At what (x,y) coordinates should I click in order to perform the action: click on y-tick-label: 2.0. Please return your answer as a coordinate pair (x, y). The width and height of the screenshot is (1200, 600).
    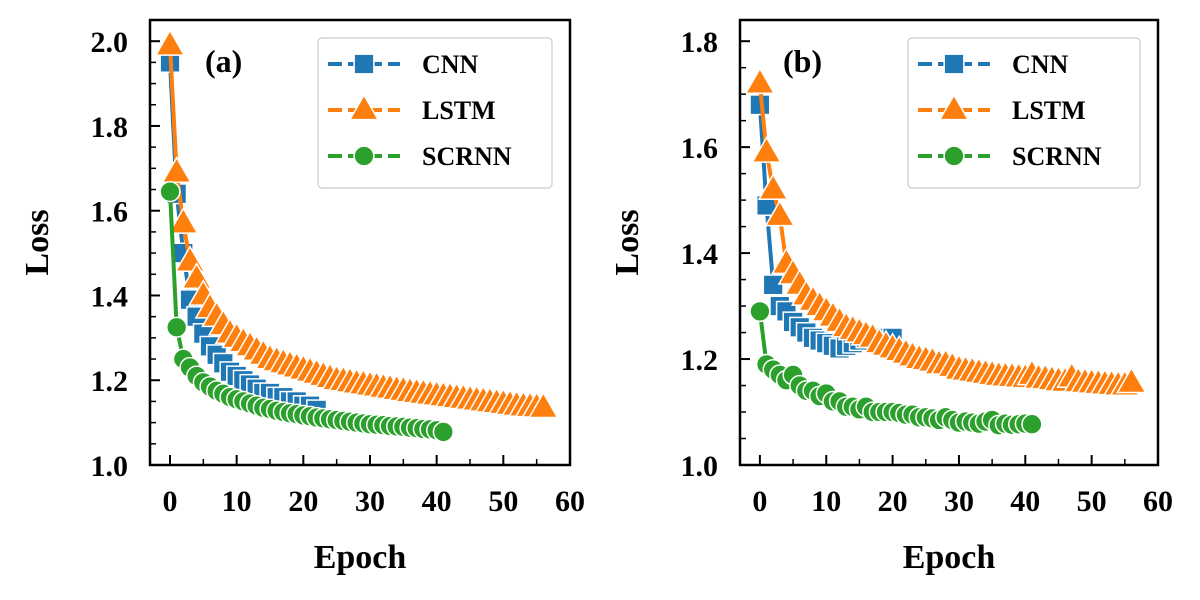
    Looking at the image, I should click on (110, 42).